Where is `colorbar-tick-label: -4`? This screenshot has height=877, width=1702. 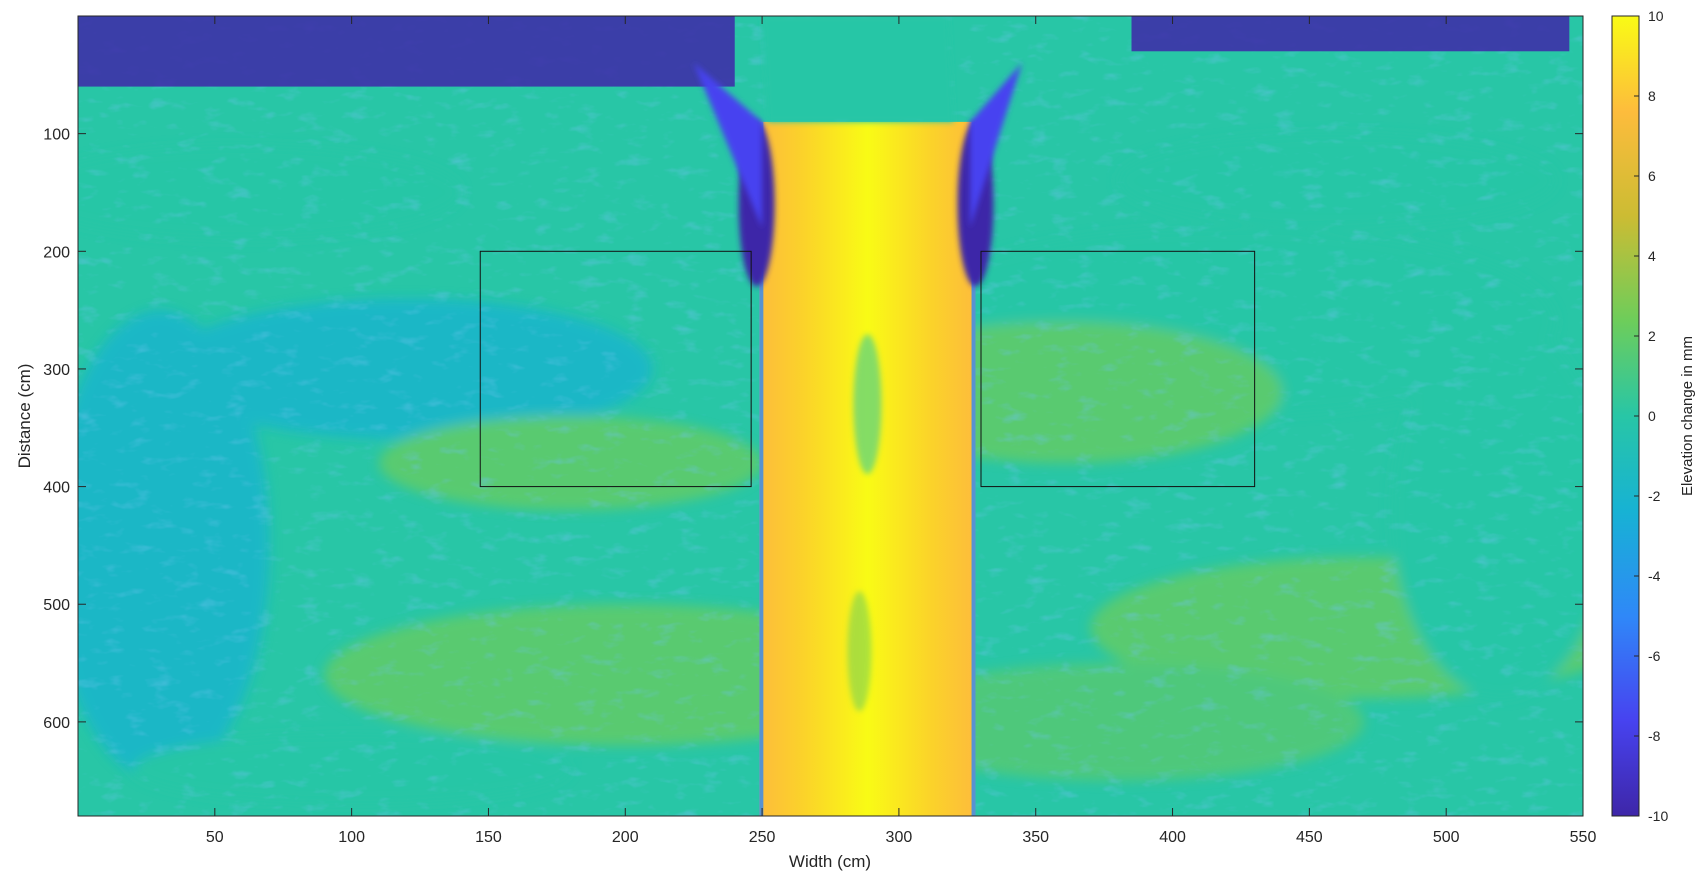
colorbar-tick-label: -4 is located at coordinates (1654, 576).